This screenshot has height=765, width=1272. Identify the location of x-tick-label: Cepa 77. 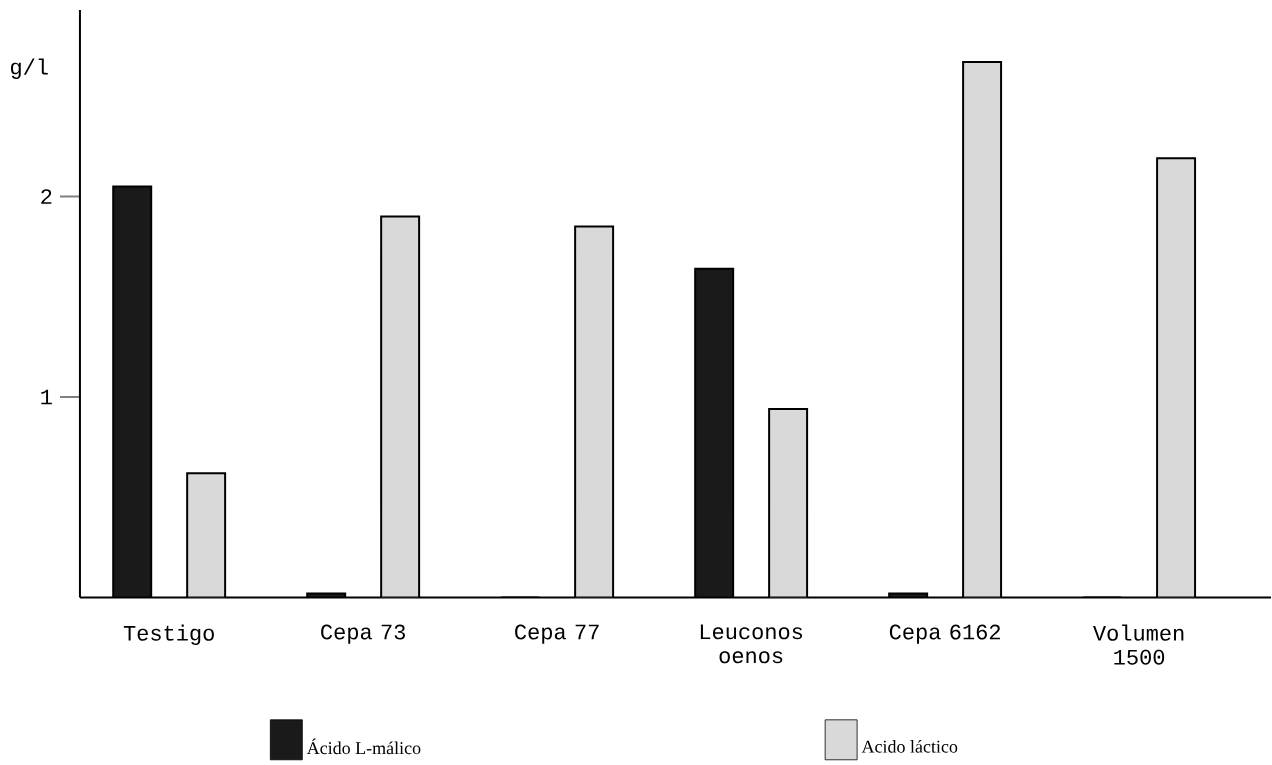
(557, 634).